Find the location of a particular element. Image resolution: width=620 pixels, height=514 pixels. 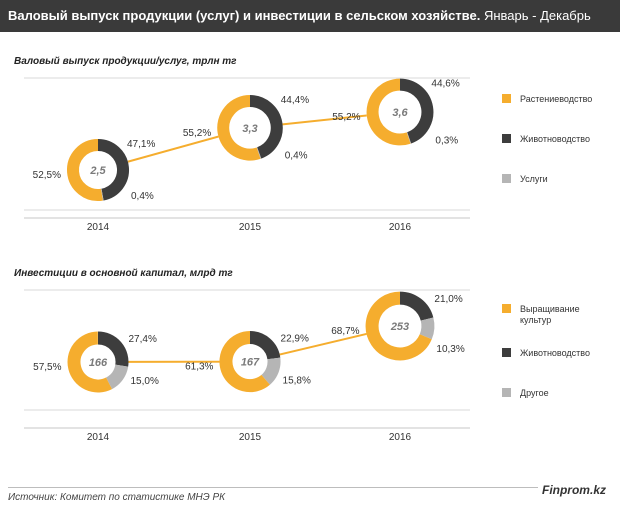

data-label: 0,3% is located at coordinates (446, 140).